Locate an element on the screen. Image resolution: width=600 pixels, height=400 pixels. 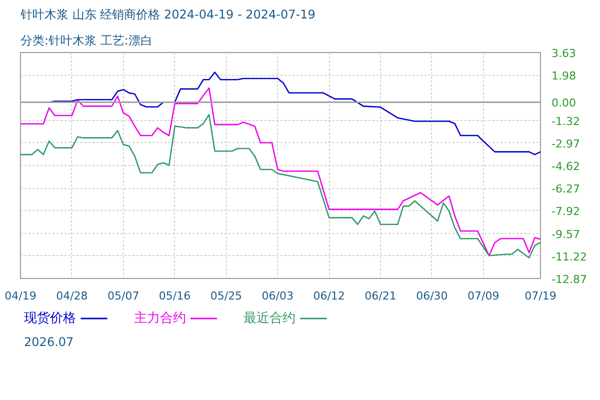
x-tick-label: 05/07 is located at coordinates (124, 296).